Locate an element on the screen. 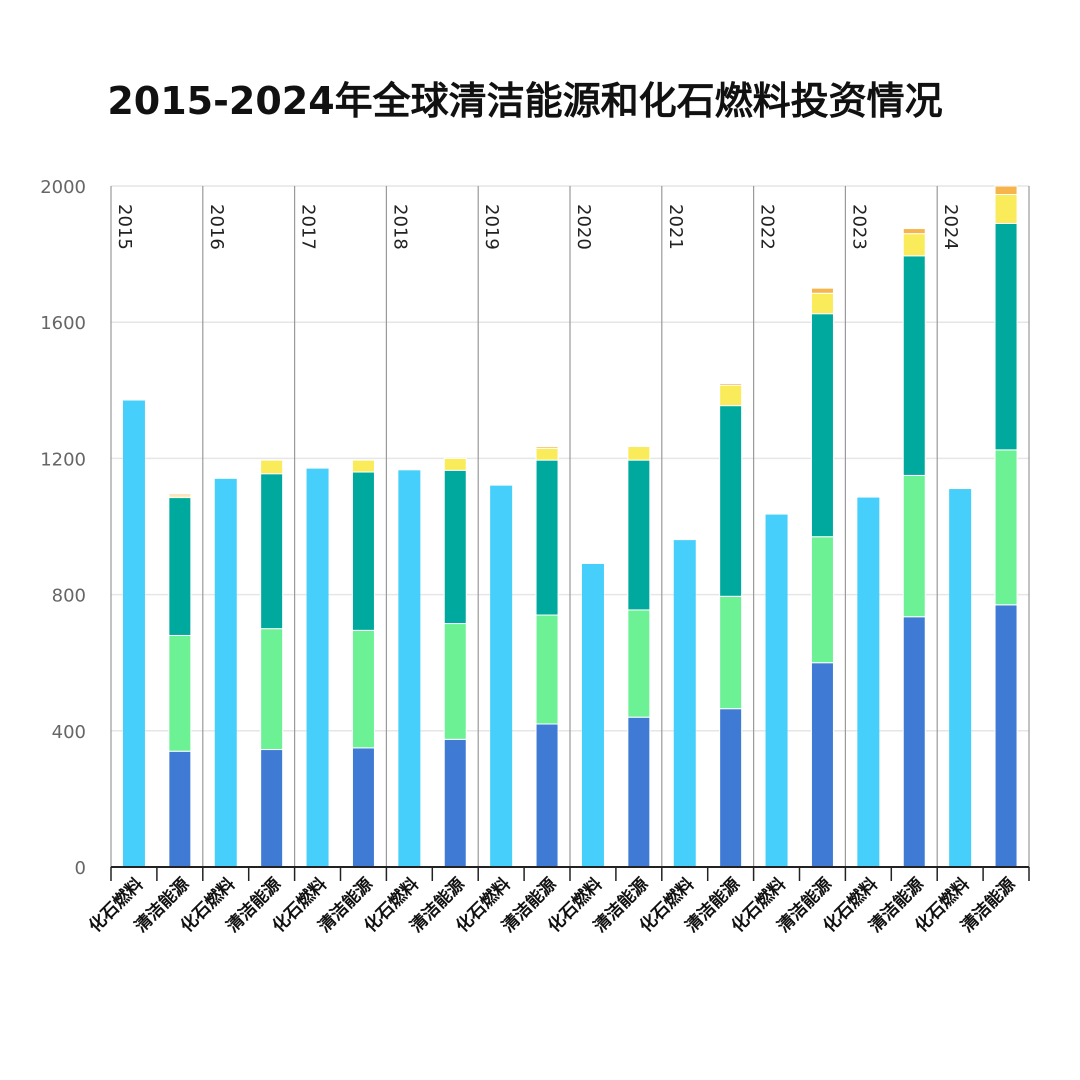 The width and height of the screenshot is (1080, 1080). y-tick-label: 2000 is located at coordinates (63, 187).